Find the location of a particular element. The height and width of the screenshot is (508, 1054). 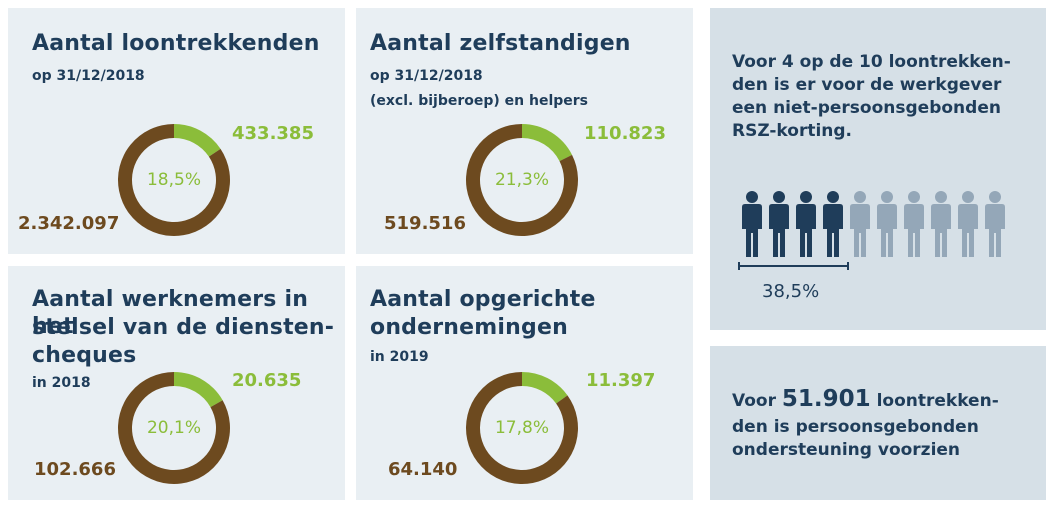

ondernemingen-donut is located at coordinates (522, 428).